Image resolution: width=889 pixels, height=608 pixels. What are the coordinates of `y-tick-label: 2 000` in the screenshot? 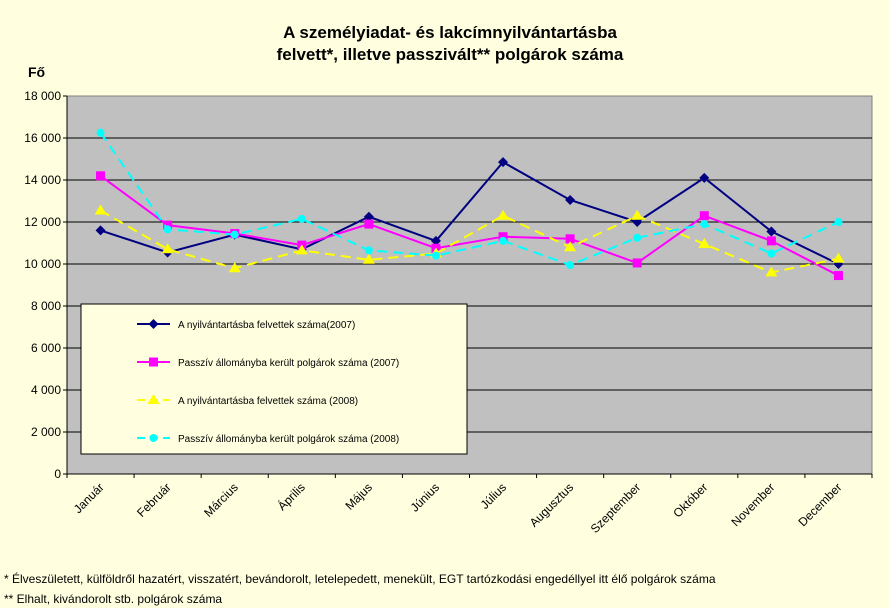 It's located at (46, 432).